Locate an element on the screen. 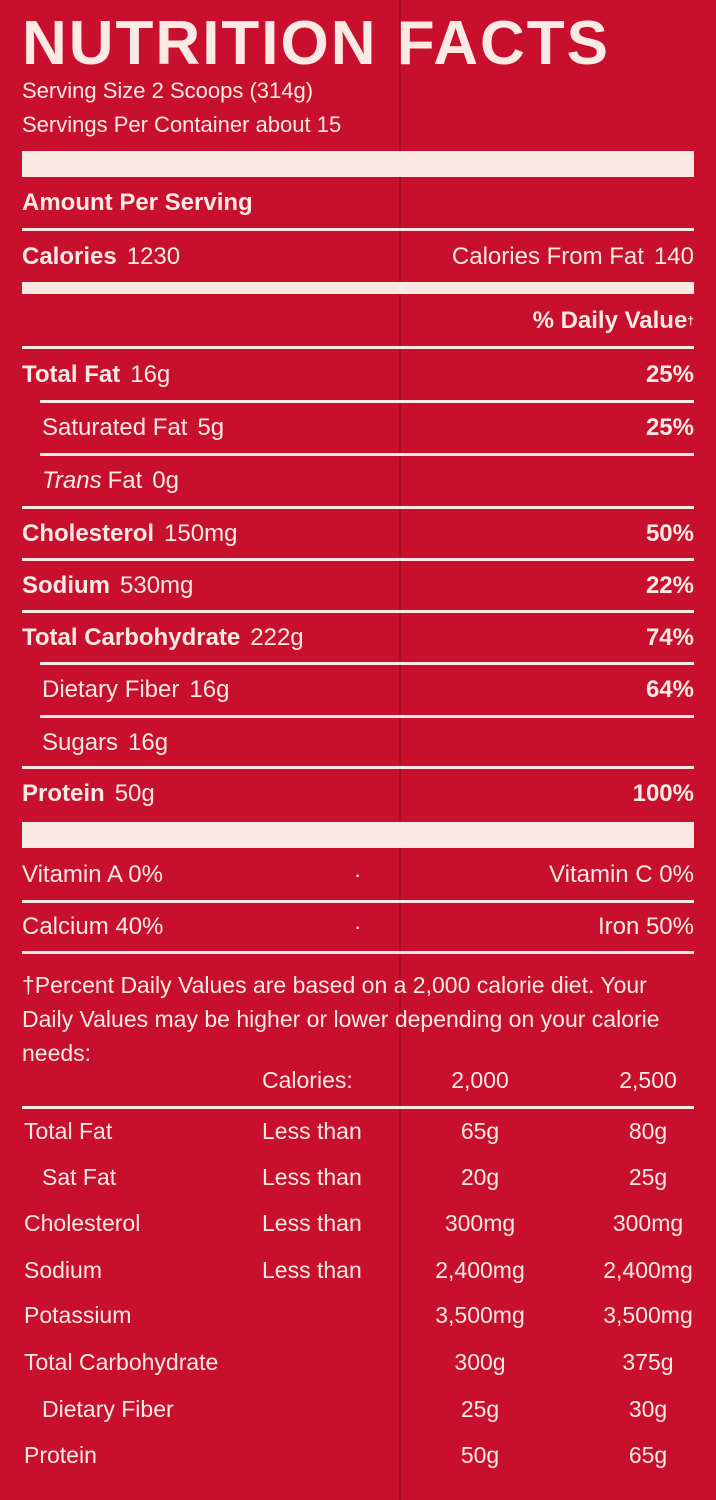 The height and width of the screenshot is (1500, 716). footer-value-2500: 300mg is located at coordinates (648, 1223).